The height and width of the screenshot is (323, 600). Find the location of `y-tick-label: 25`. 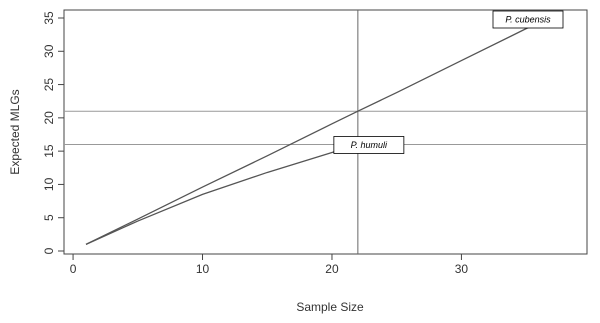

y-tick-label: 25 is located at coordinates (49, 85).